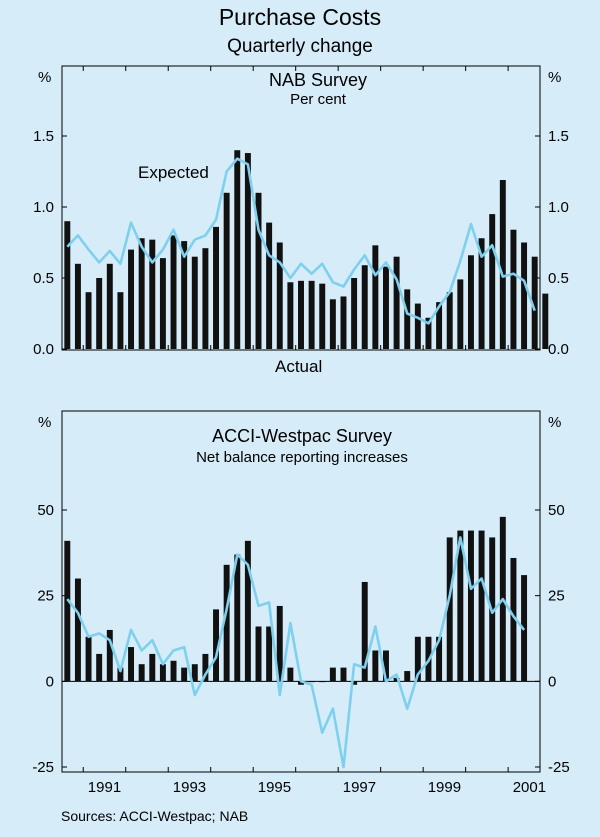  I want to click on nab-ytick-label-left: 0.0, so click(43, 349).